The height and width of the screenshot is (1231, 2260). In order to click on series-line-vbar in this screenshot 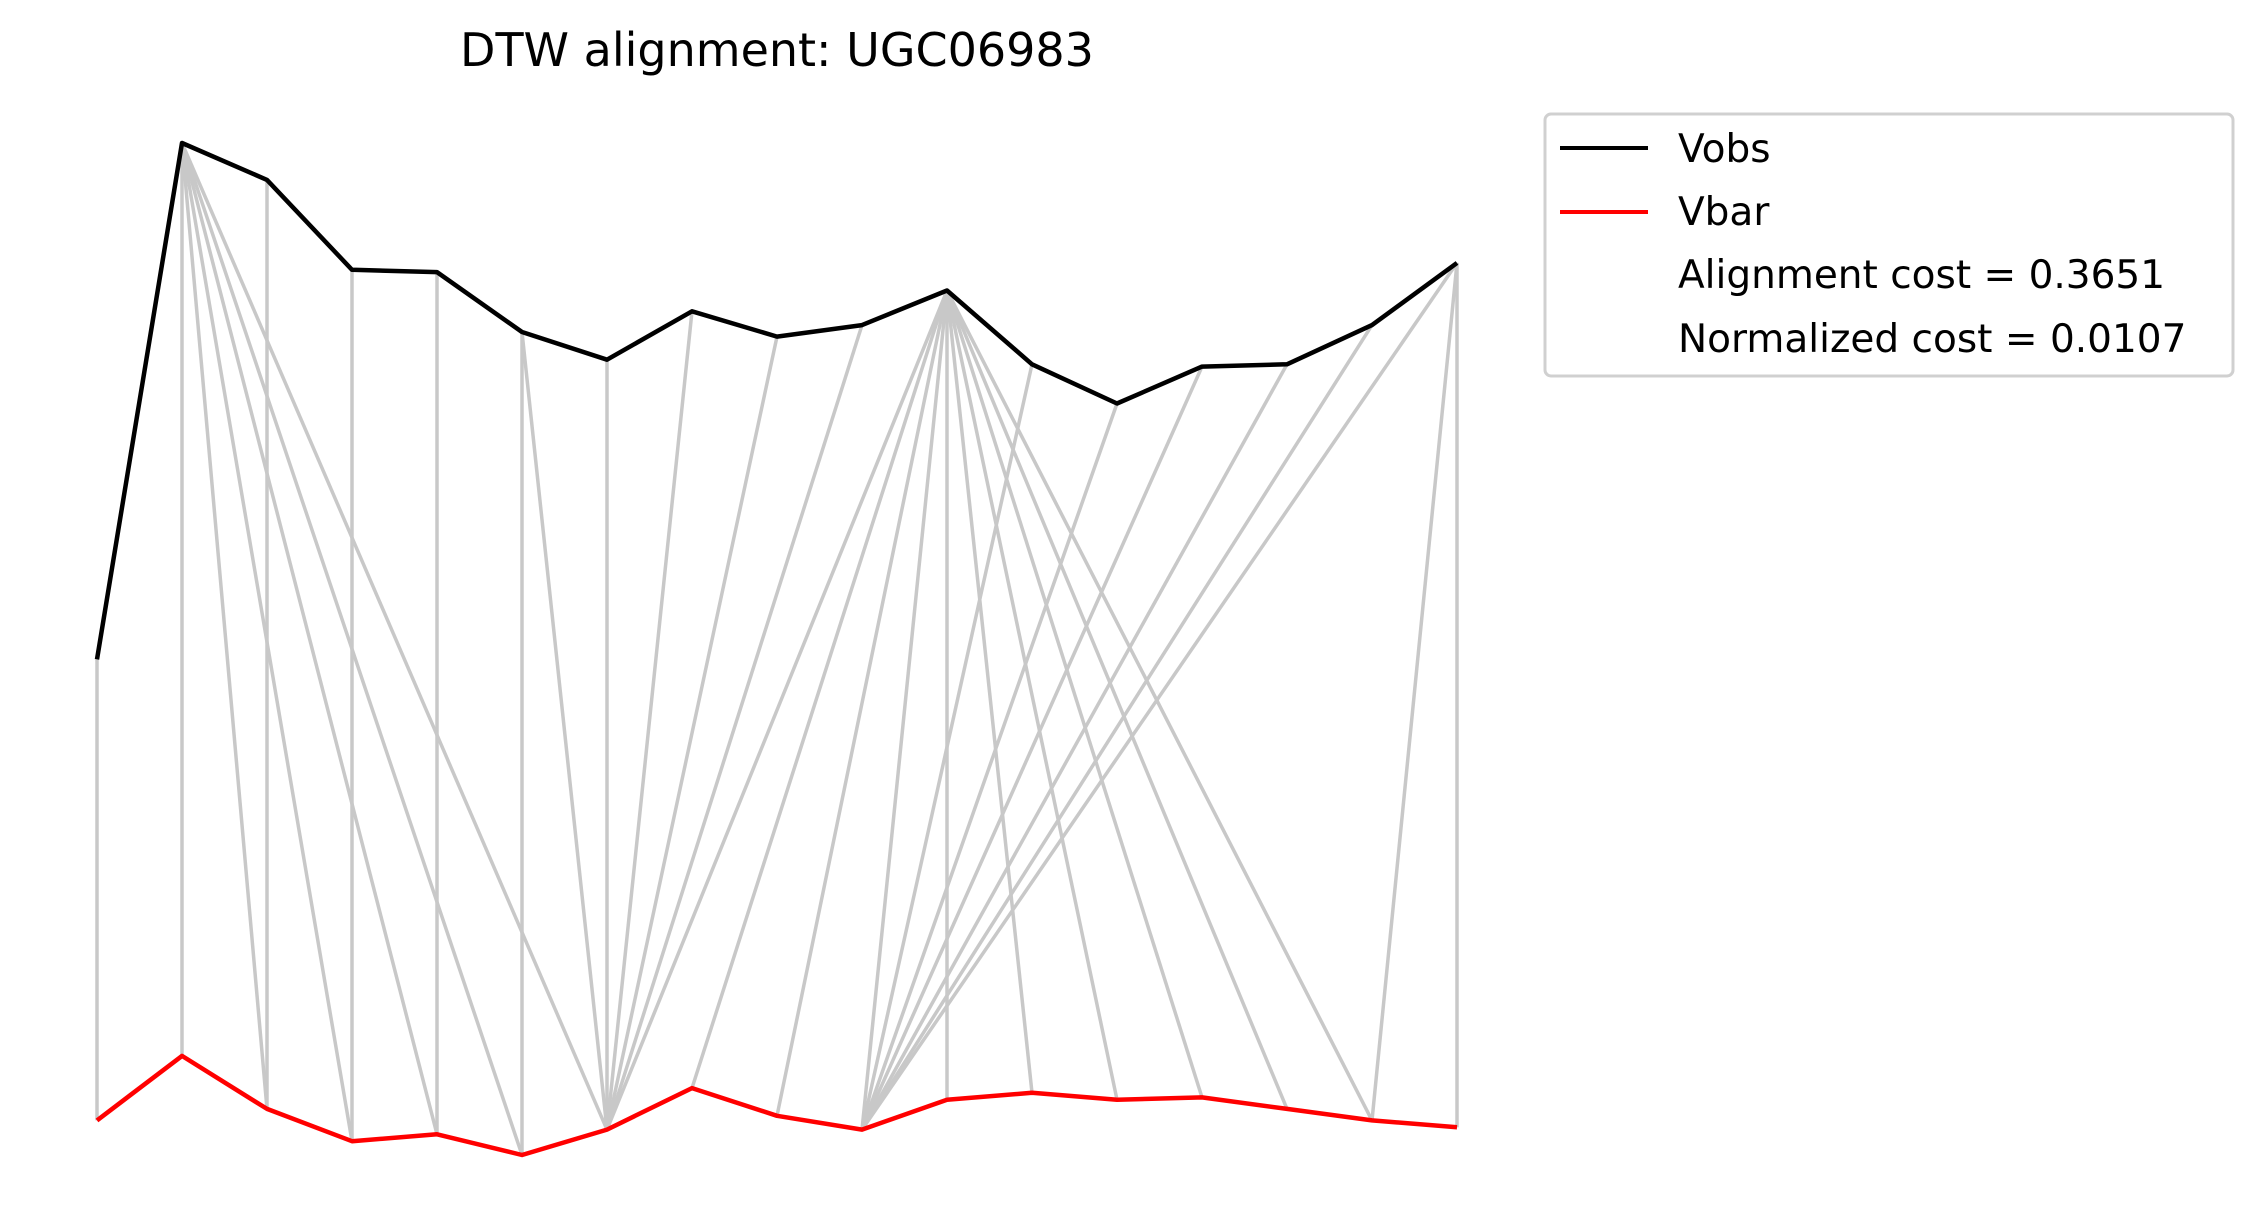, I will do `click(776, 1105)`.